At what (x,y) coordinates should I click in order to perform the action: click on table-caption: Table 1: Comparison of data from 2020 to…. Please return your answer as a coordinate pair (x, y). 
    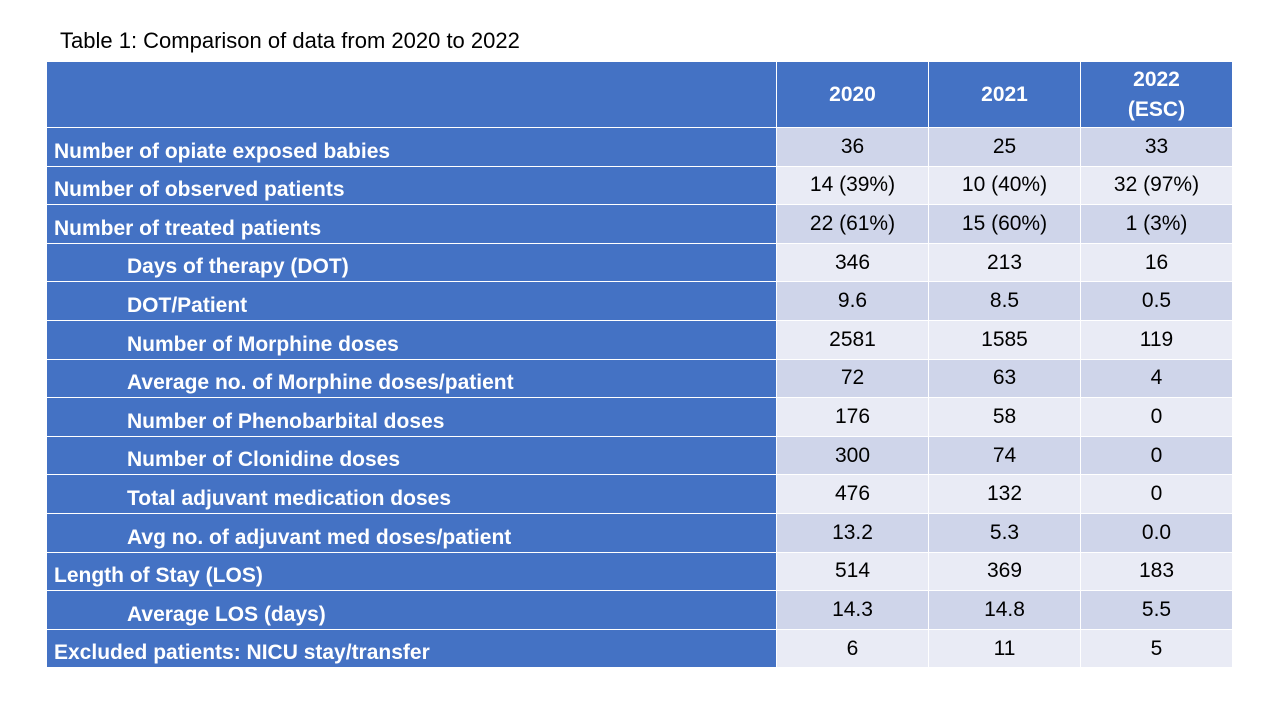
    Looking at the image, I should click on (290, 40).